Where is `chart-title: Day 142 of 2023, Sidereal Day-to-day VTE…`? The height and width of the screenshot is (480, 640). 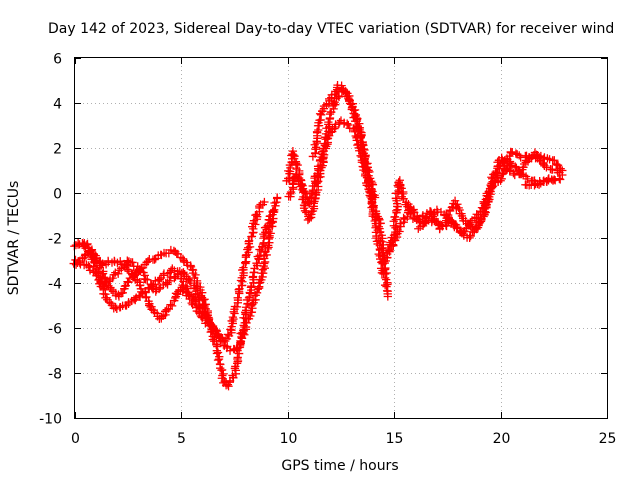
chart-title: Day 142 of 2023, Sidereal Day-to-day VTE… is located at coordinates (331, 29).